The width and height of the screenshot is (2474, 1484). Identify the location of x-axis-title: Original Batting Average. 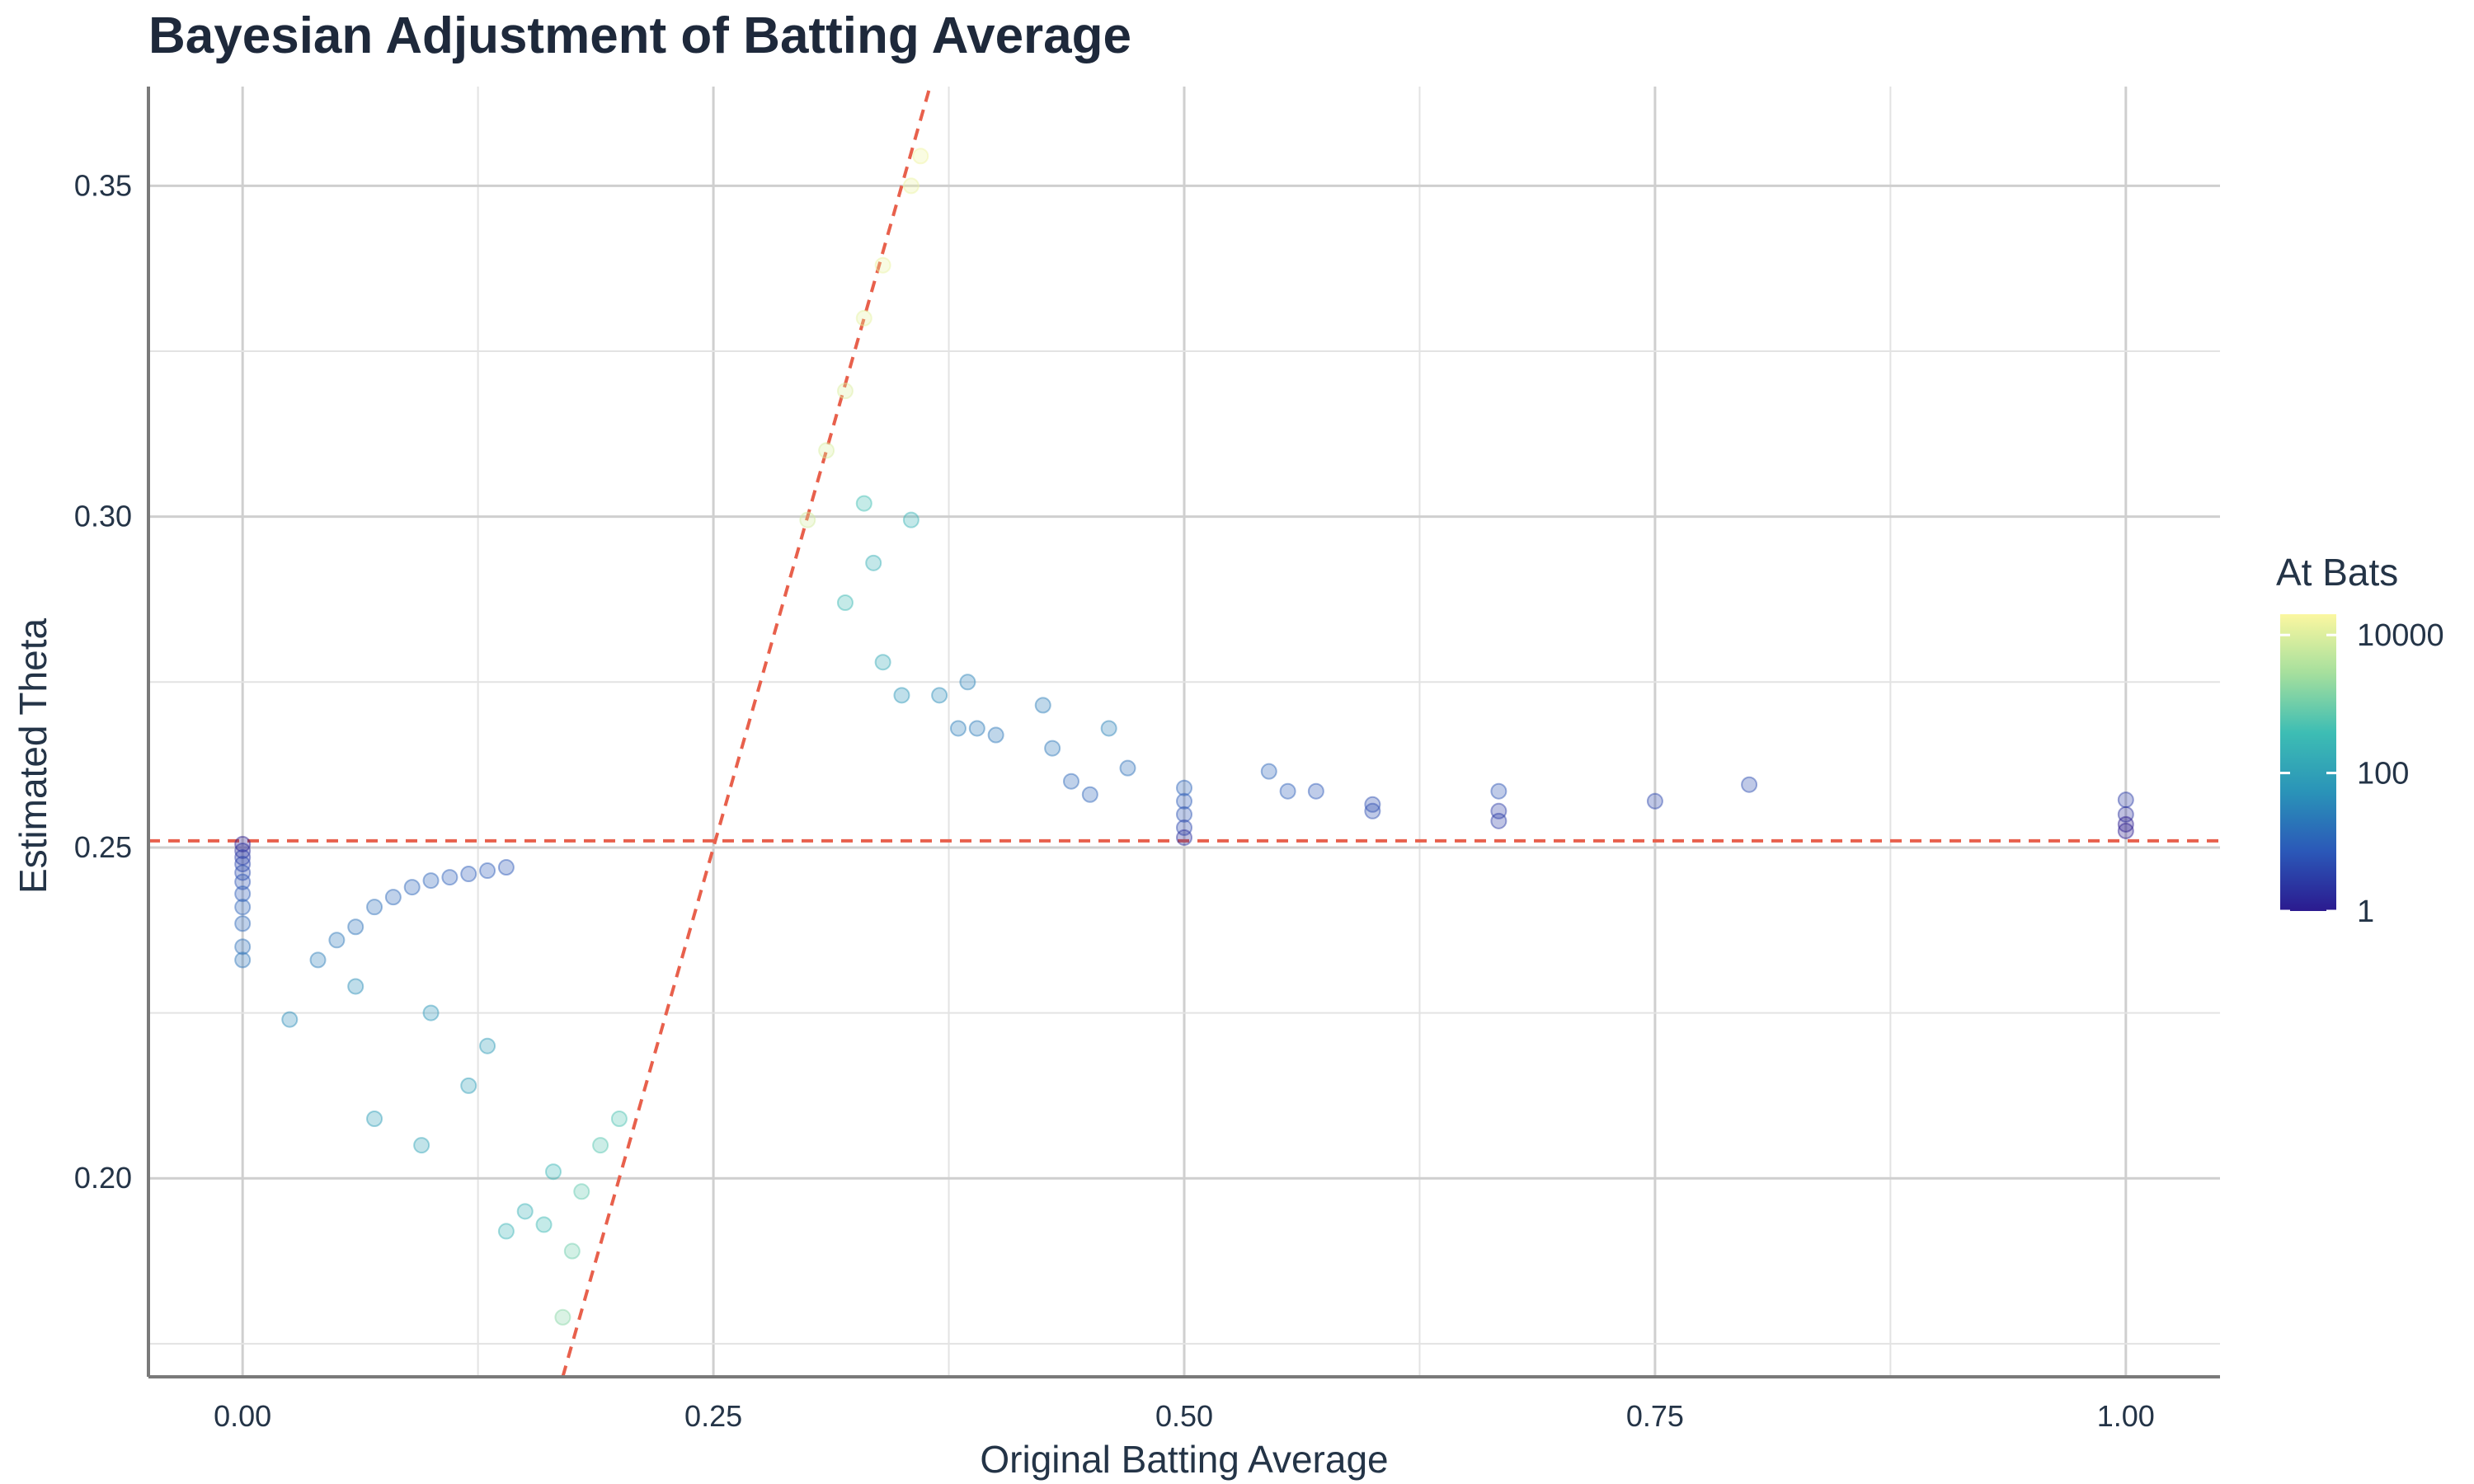
(1184, 1459).